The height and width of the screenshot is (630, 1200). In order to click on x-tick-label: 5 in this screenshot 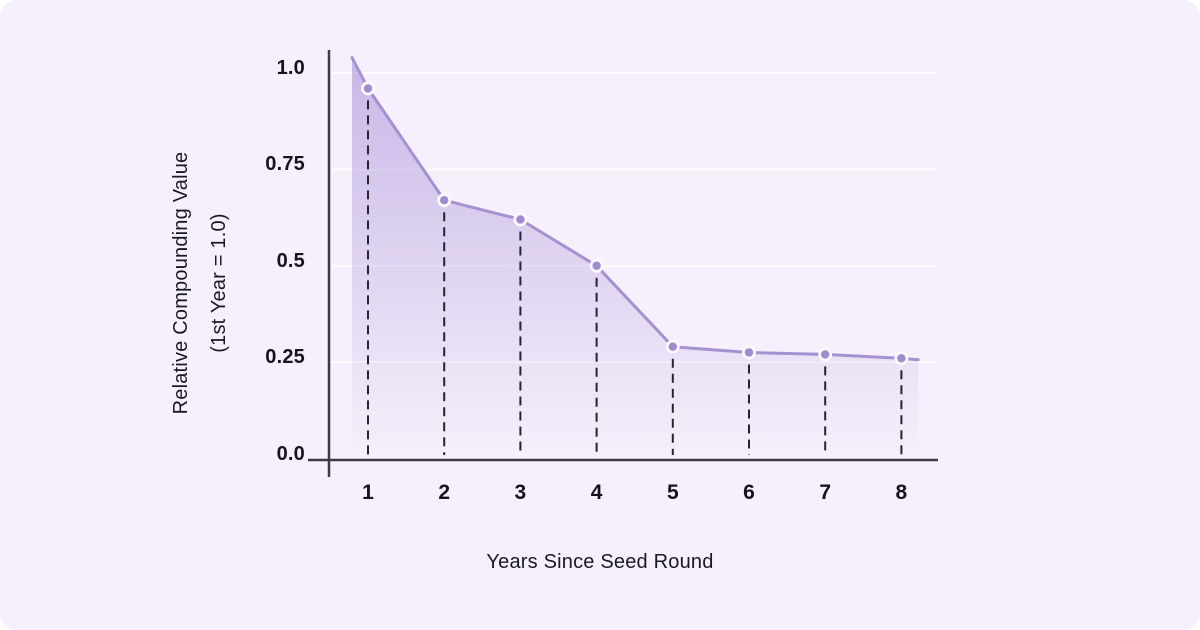, I will do `click(672, 492)`.